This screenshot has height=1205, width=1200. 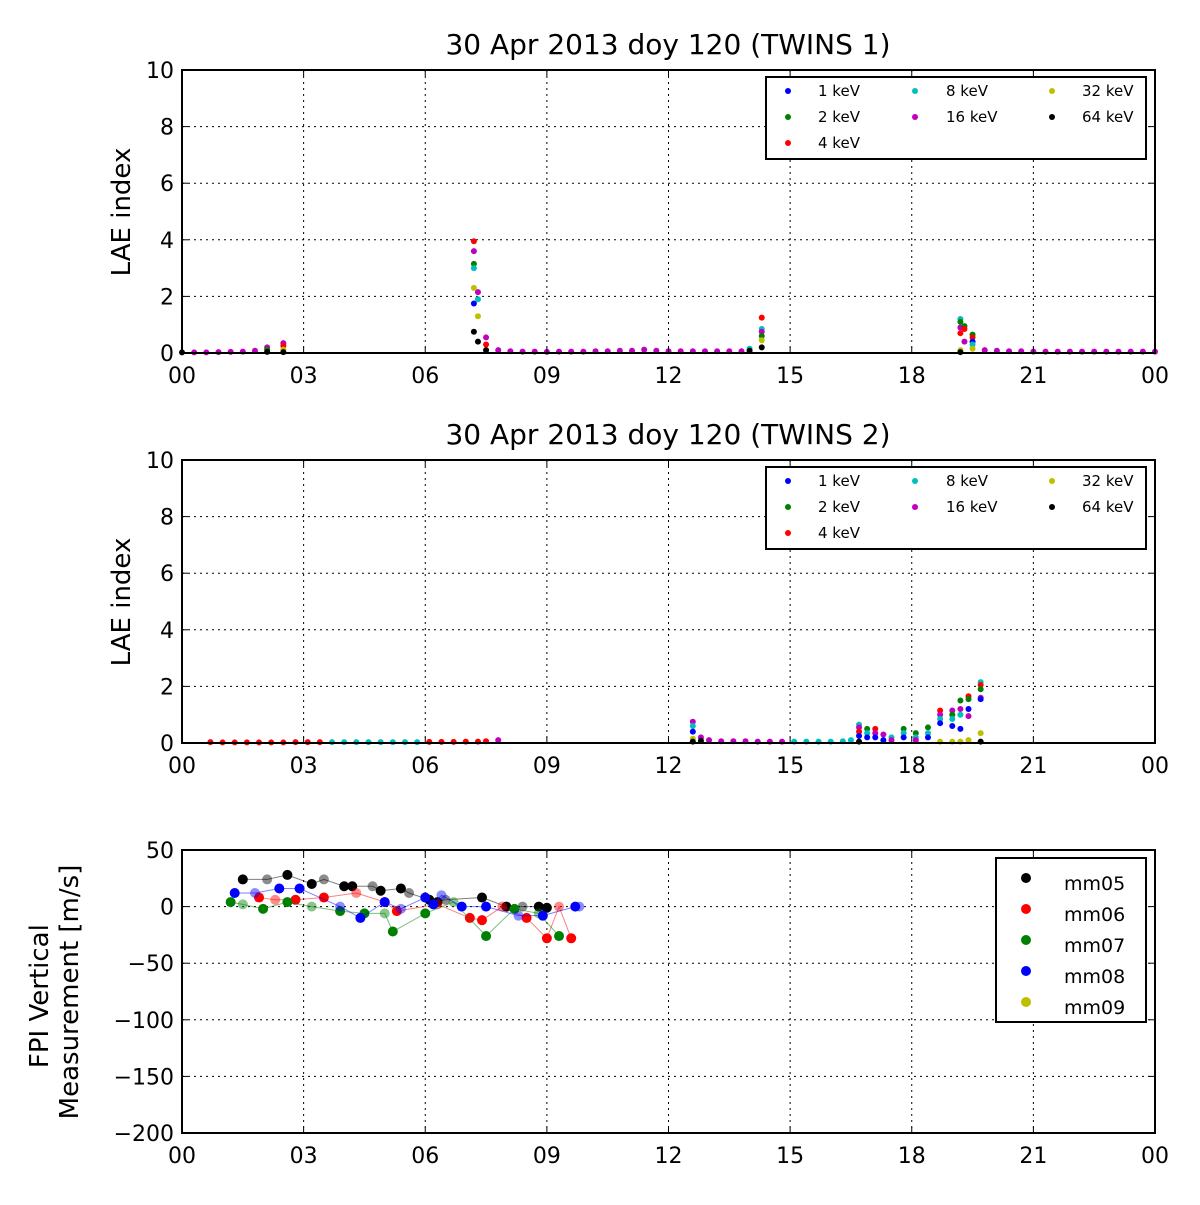 What do you see at coordinates (839, 91) in the screenshot?
I see `legend-label: 1 keV` at bounding box center [839, 91].